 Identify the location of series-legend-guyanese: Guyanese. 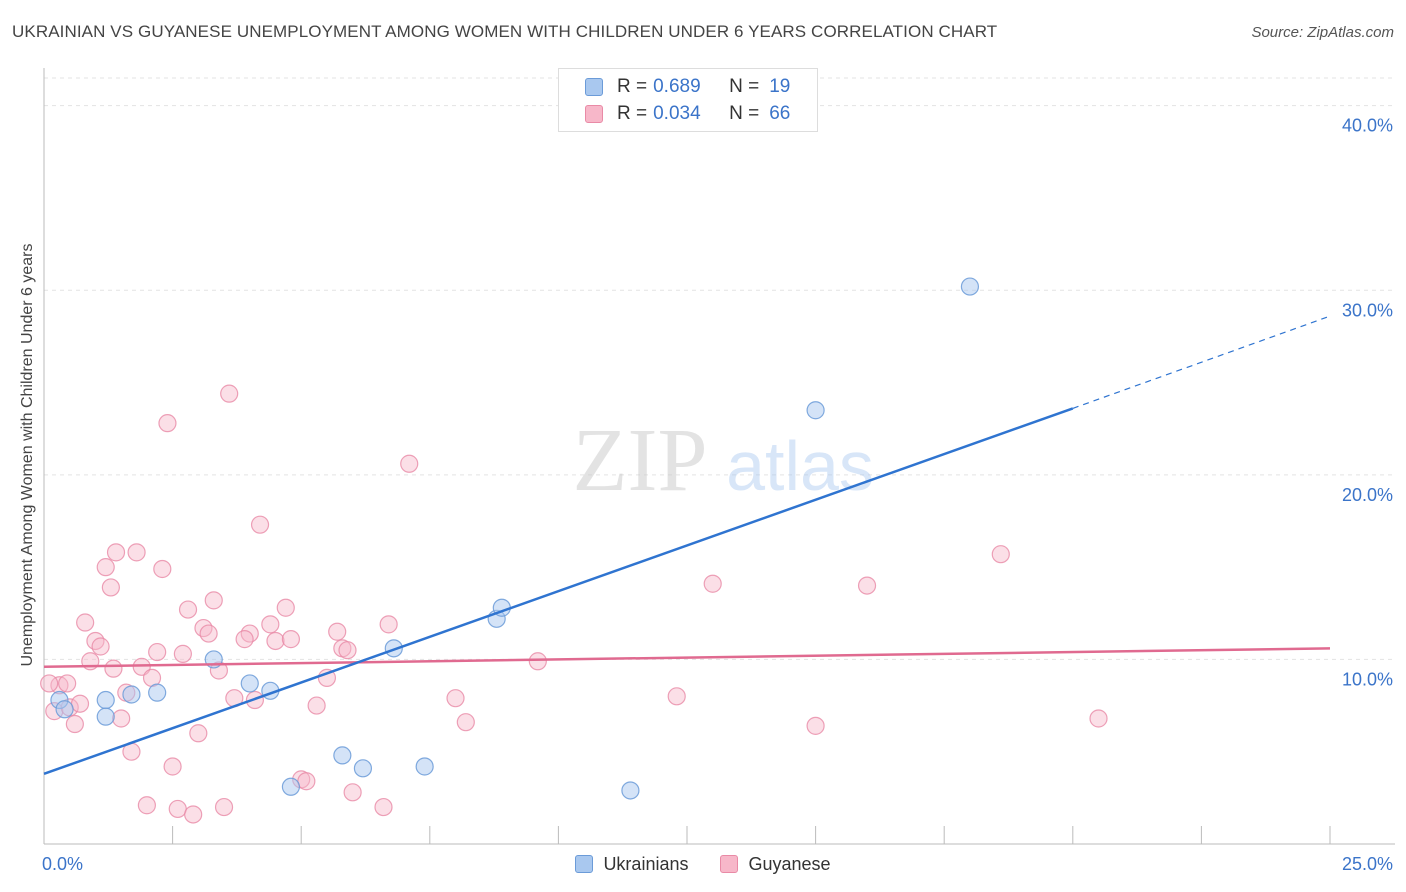
(775, 864).